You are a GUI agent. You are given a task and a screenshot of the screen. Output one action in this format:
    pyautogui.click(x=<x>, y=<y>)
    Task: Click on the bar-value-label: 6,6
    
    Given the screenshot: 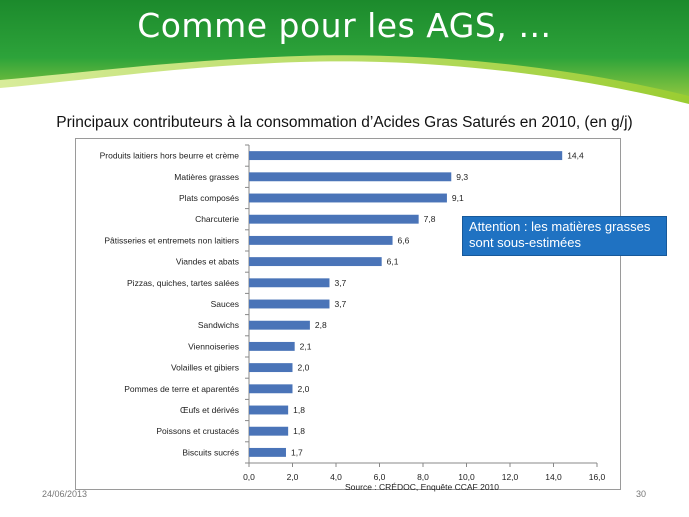 What is the action you would take?
    pyautogui.click(x=404, y=240)
    